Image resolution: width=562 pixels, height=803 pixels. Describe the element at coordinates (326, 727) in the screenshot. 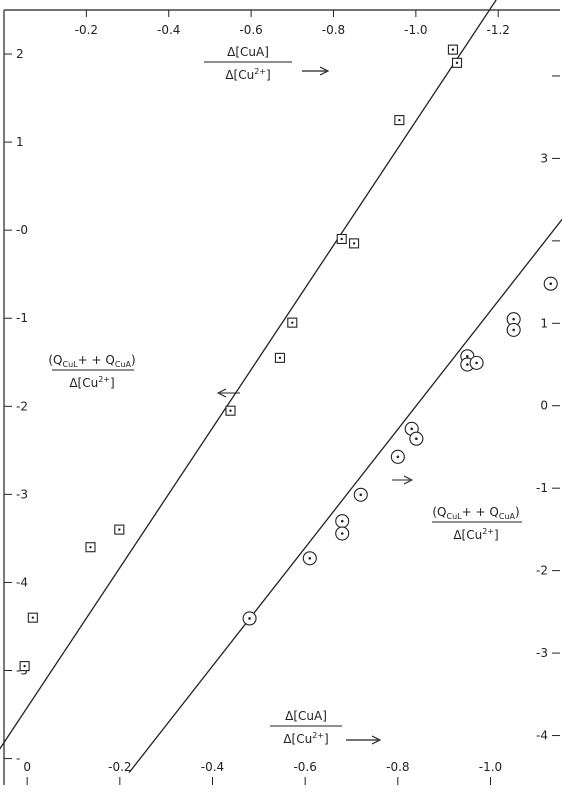

I see `bottom-x-axis-label: Δ[CuA] Δ[Cu2+]` at that location.